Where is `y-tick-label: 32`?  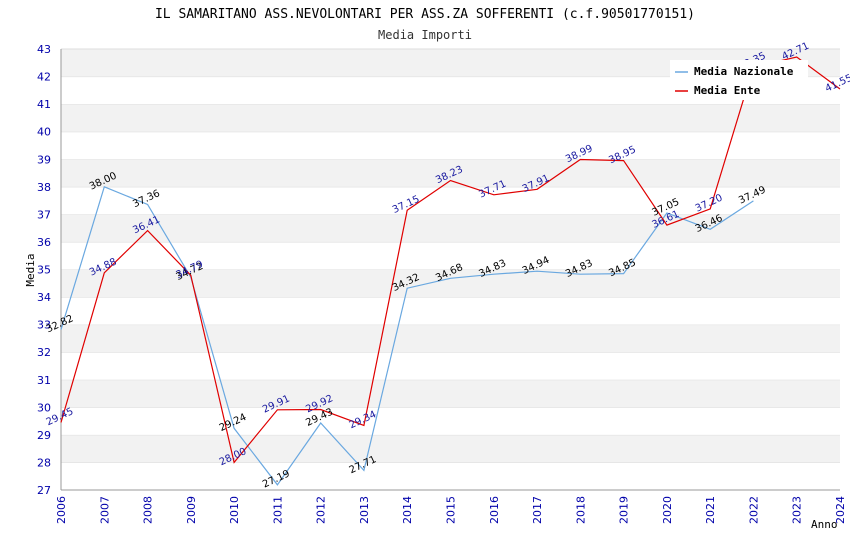
y-tick-label: 32 is located at coordinates (44, 352).